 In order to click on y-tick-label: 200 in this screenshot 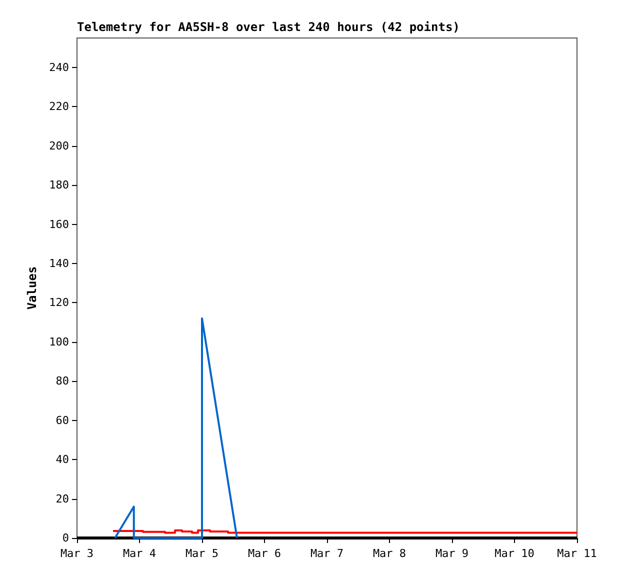, I will do `click(59, 145)`.